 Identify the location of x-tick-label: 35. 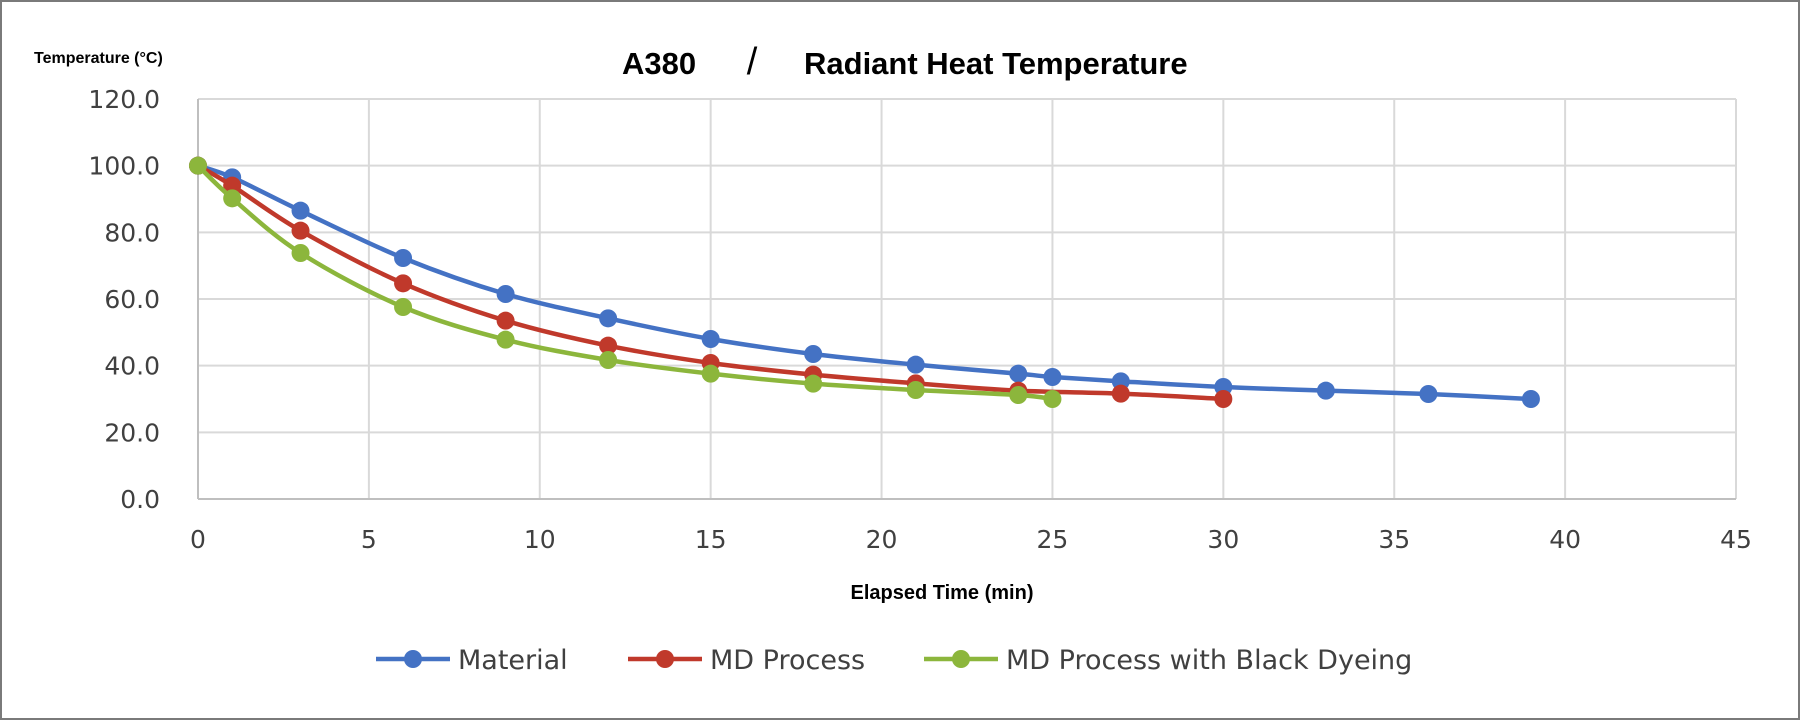
(1394, 539).